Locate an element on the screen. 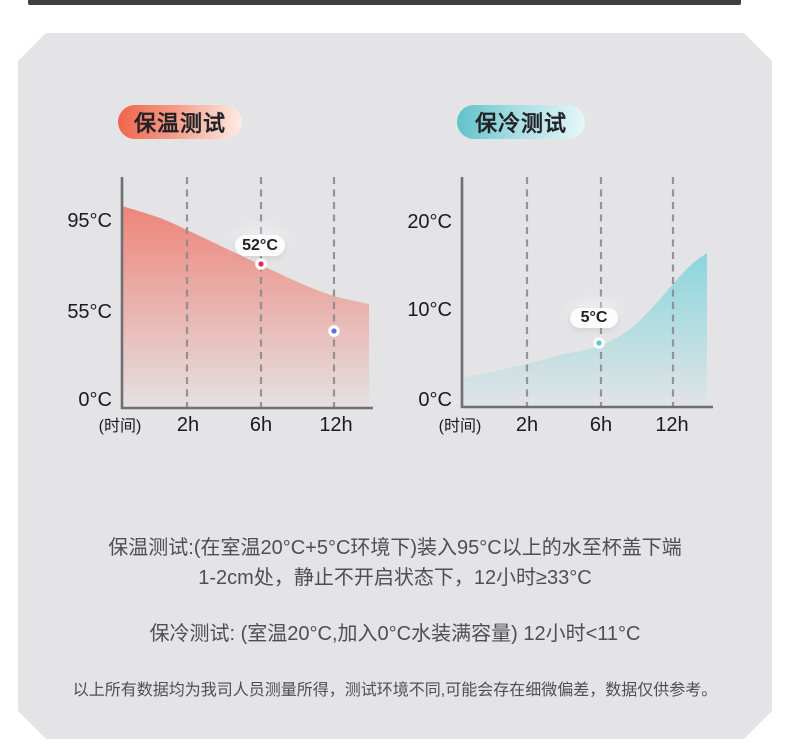 This screenshot has height=750, width=790. hot-xtick-6h: 6h is located at coordinates (261, 425).